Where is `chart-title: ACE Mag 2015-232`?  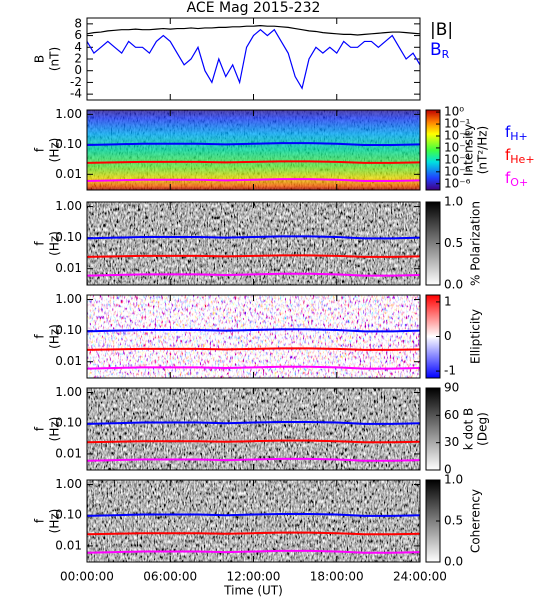
chart-title: ACE Mag 2015-232 is located at coordinates (254, 8).